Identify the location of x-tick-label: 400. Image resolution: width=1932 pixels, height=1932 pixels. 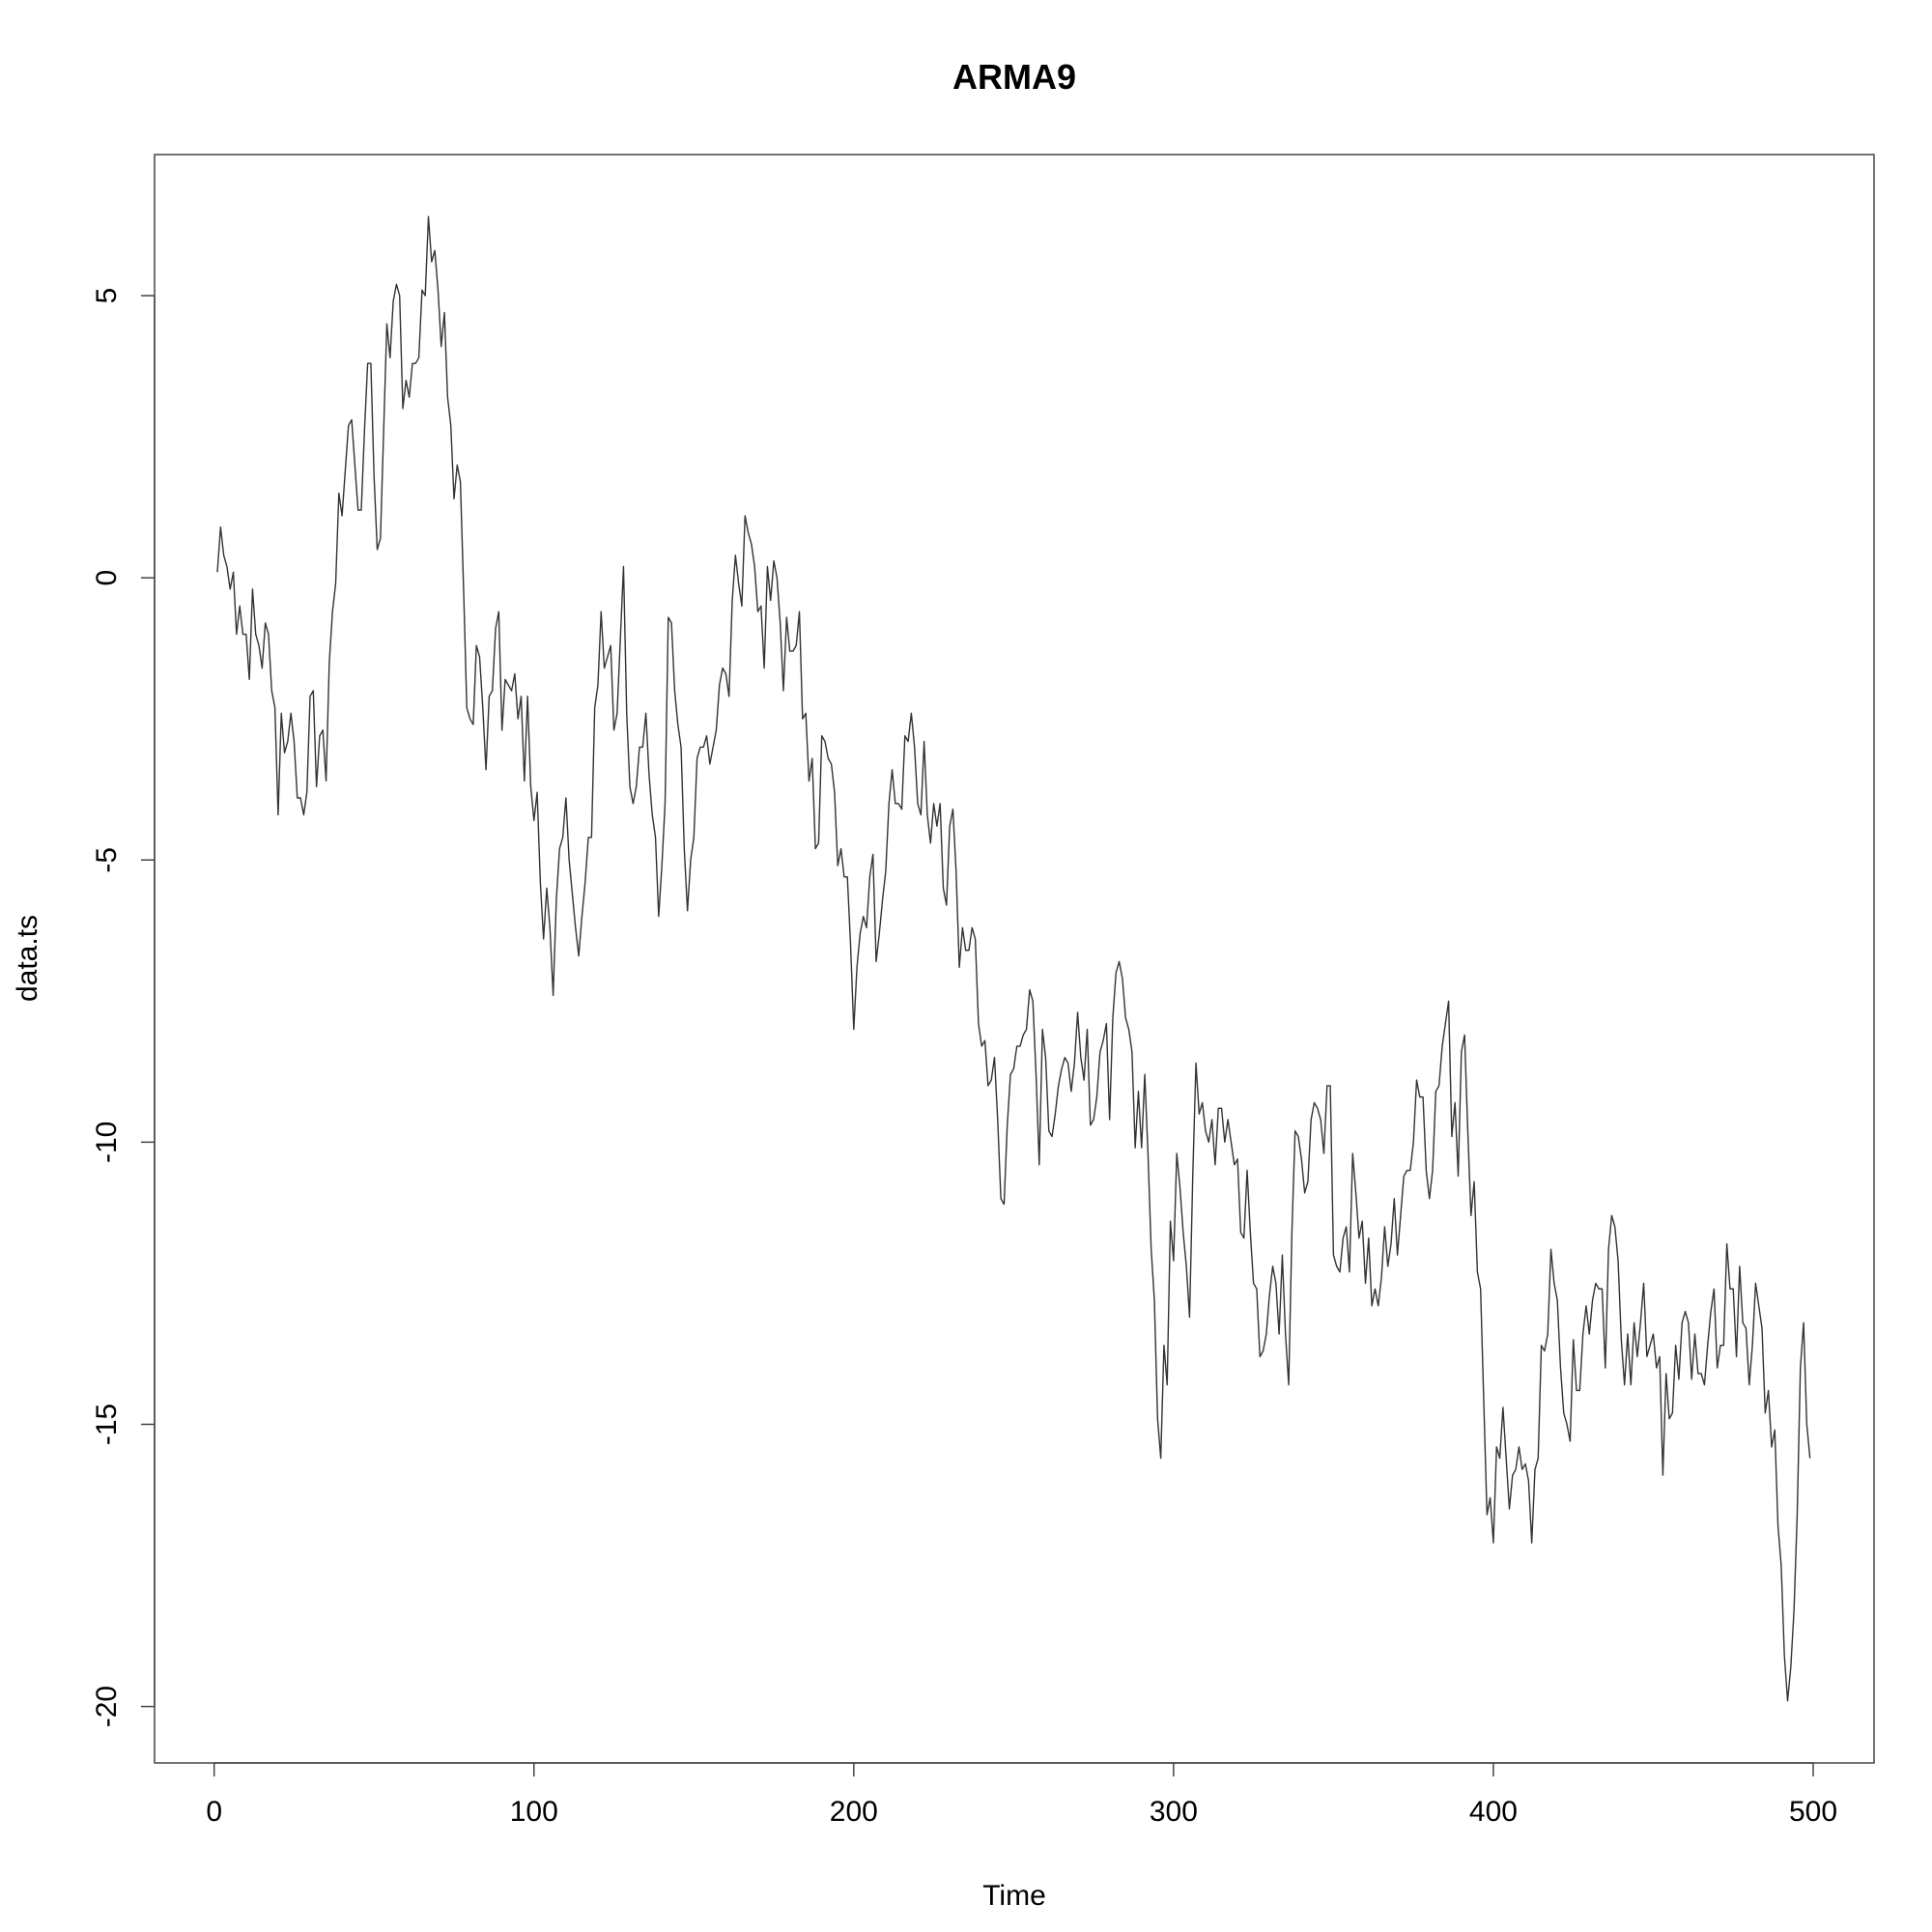
(1493, 1812).